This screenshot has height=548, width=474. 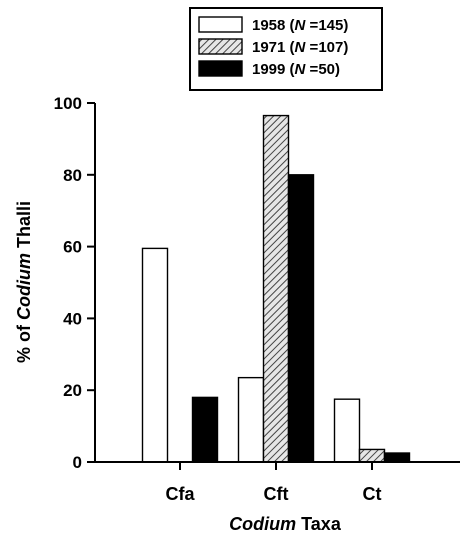 I want to click on y-tick-label: 80, so click(x=72, y=175).